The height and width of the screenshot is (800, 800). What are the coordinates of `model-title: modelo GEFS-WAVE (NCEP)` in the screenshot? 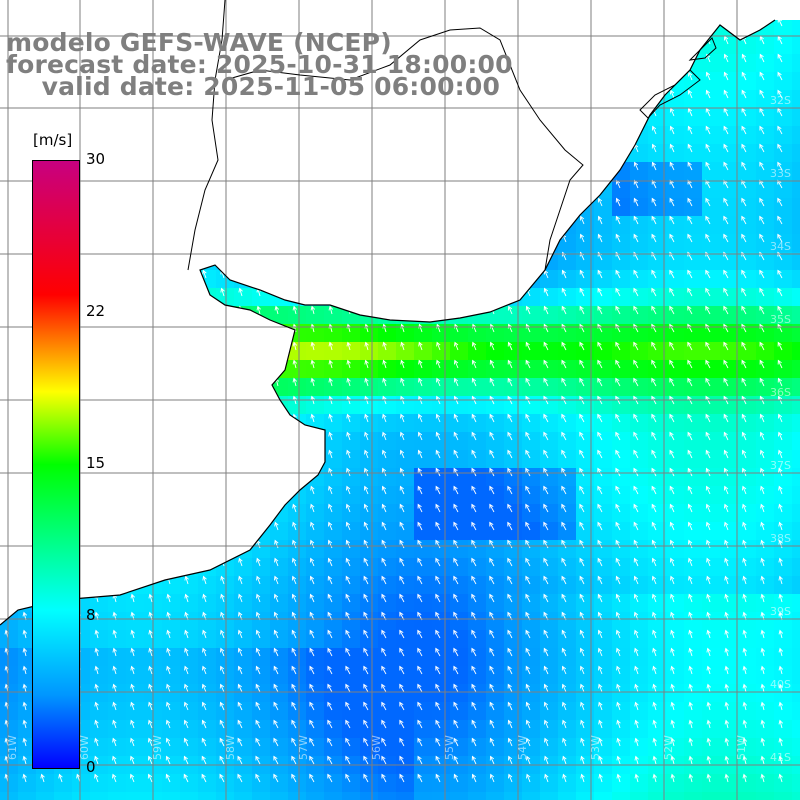 It's located at (199, 42).